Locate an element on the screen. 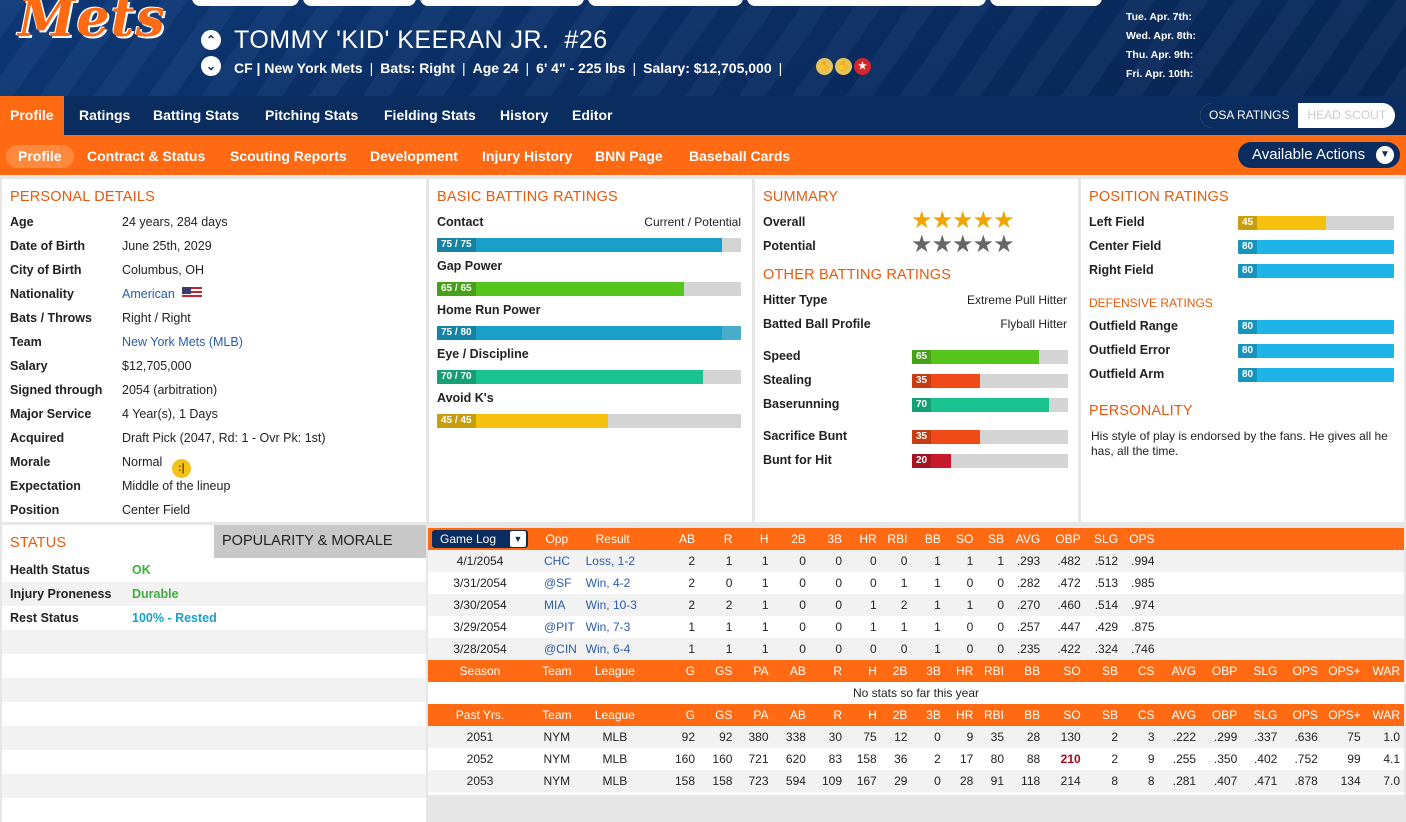 This screenshot has width=1406, height=822. opponent-link: @SF is located at coordinates (558, 583).